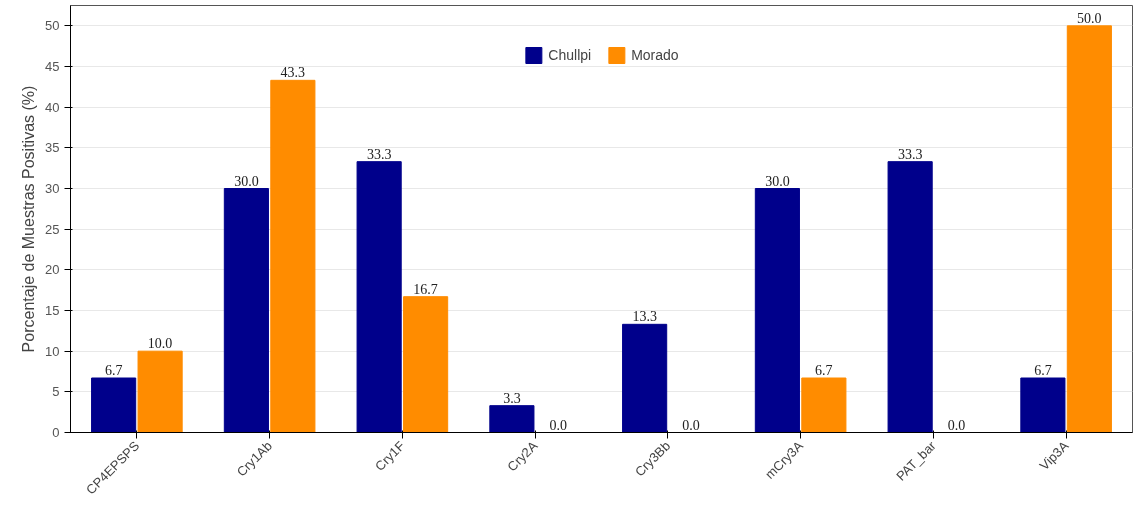 Image resolution: width=1137 pixels, height=512 pixels. Describe the element at coordinates (644, 317) in the screenshot. I see `data-label: 13.3` at that location.